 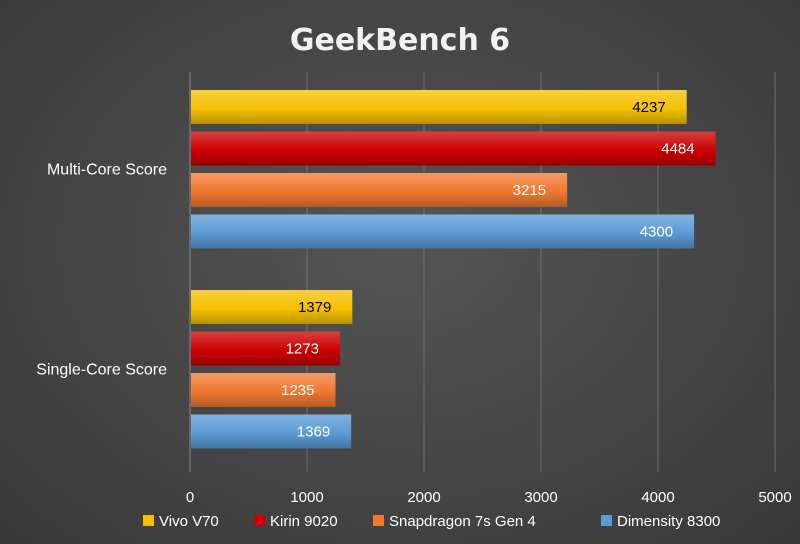 I want to click on x-tick-label: 1000, so click(x=306, y=497).